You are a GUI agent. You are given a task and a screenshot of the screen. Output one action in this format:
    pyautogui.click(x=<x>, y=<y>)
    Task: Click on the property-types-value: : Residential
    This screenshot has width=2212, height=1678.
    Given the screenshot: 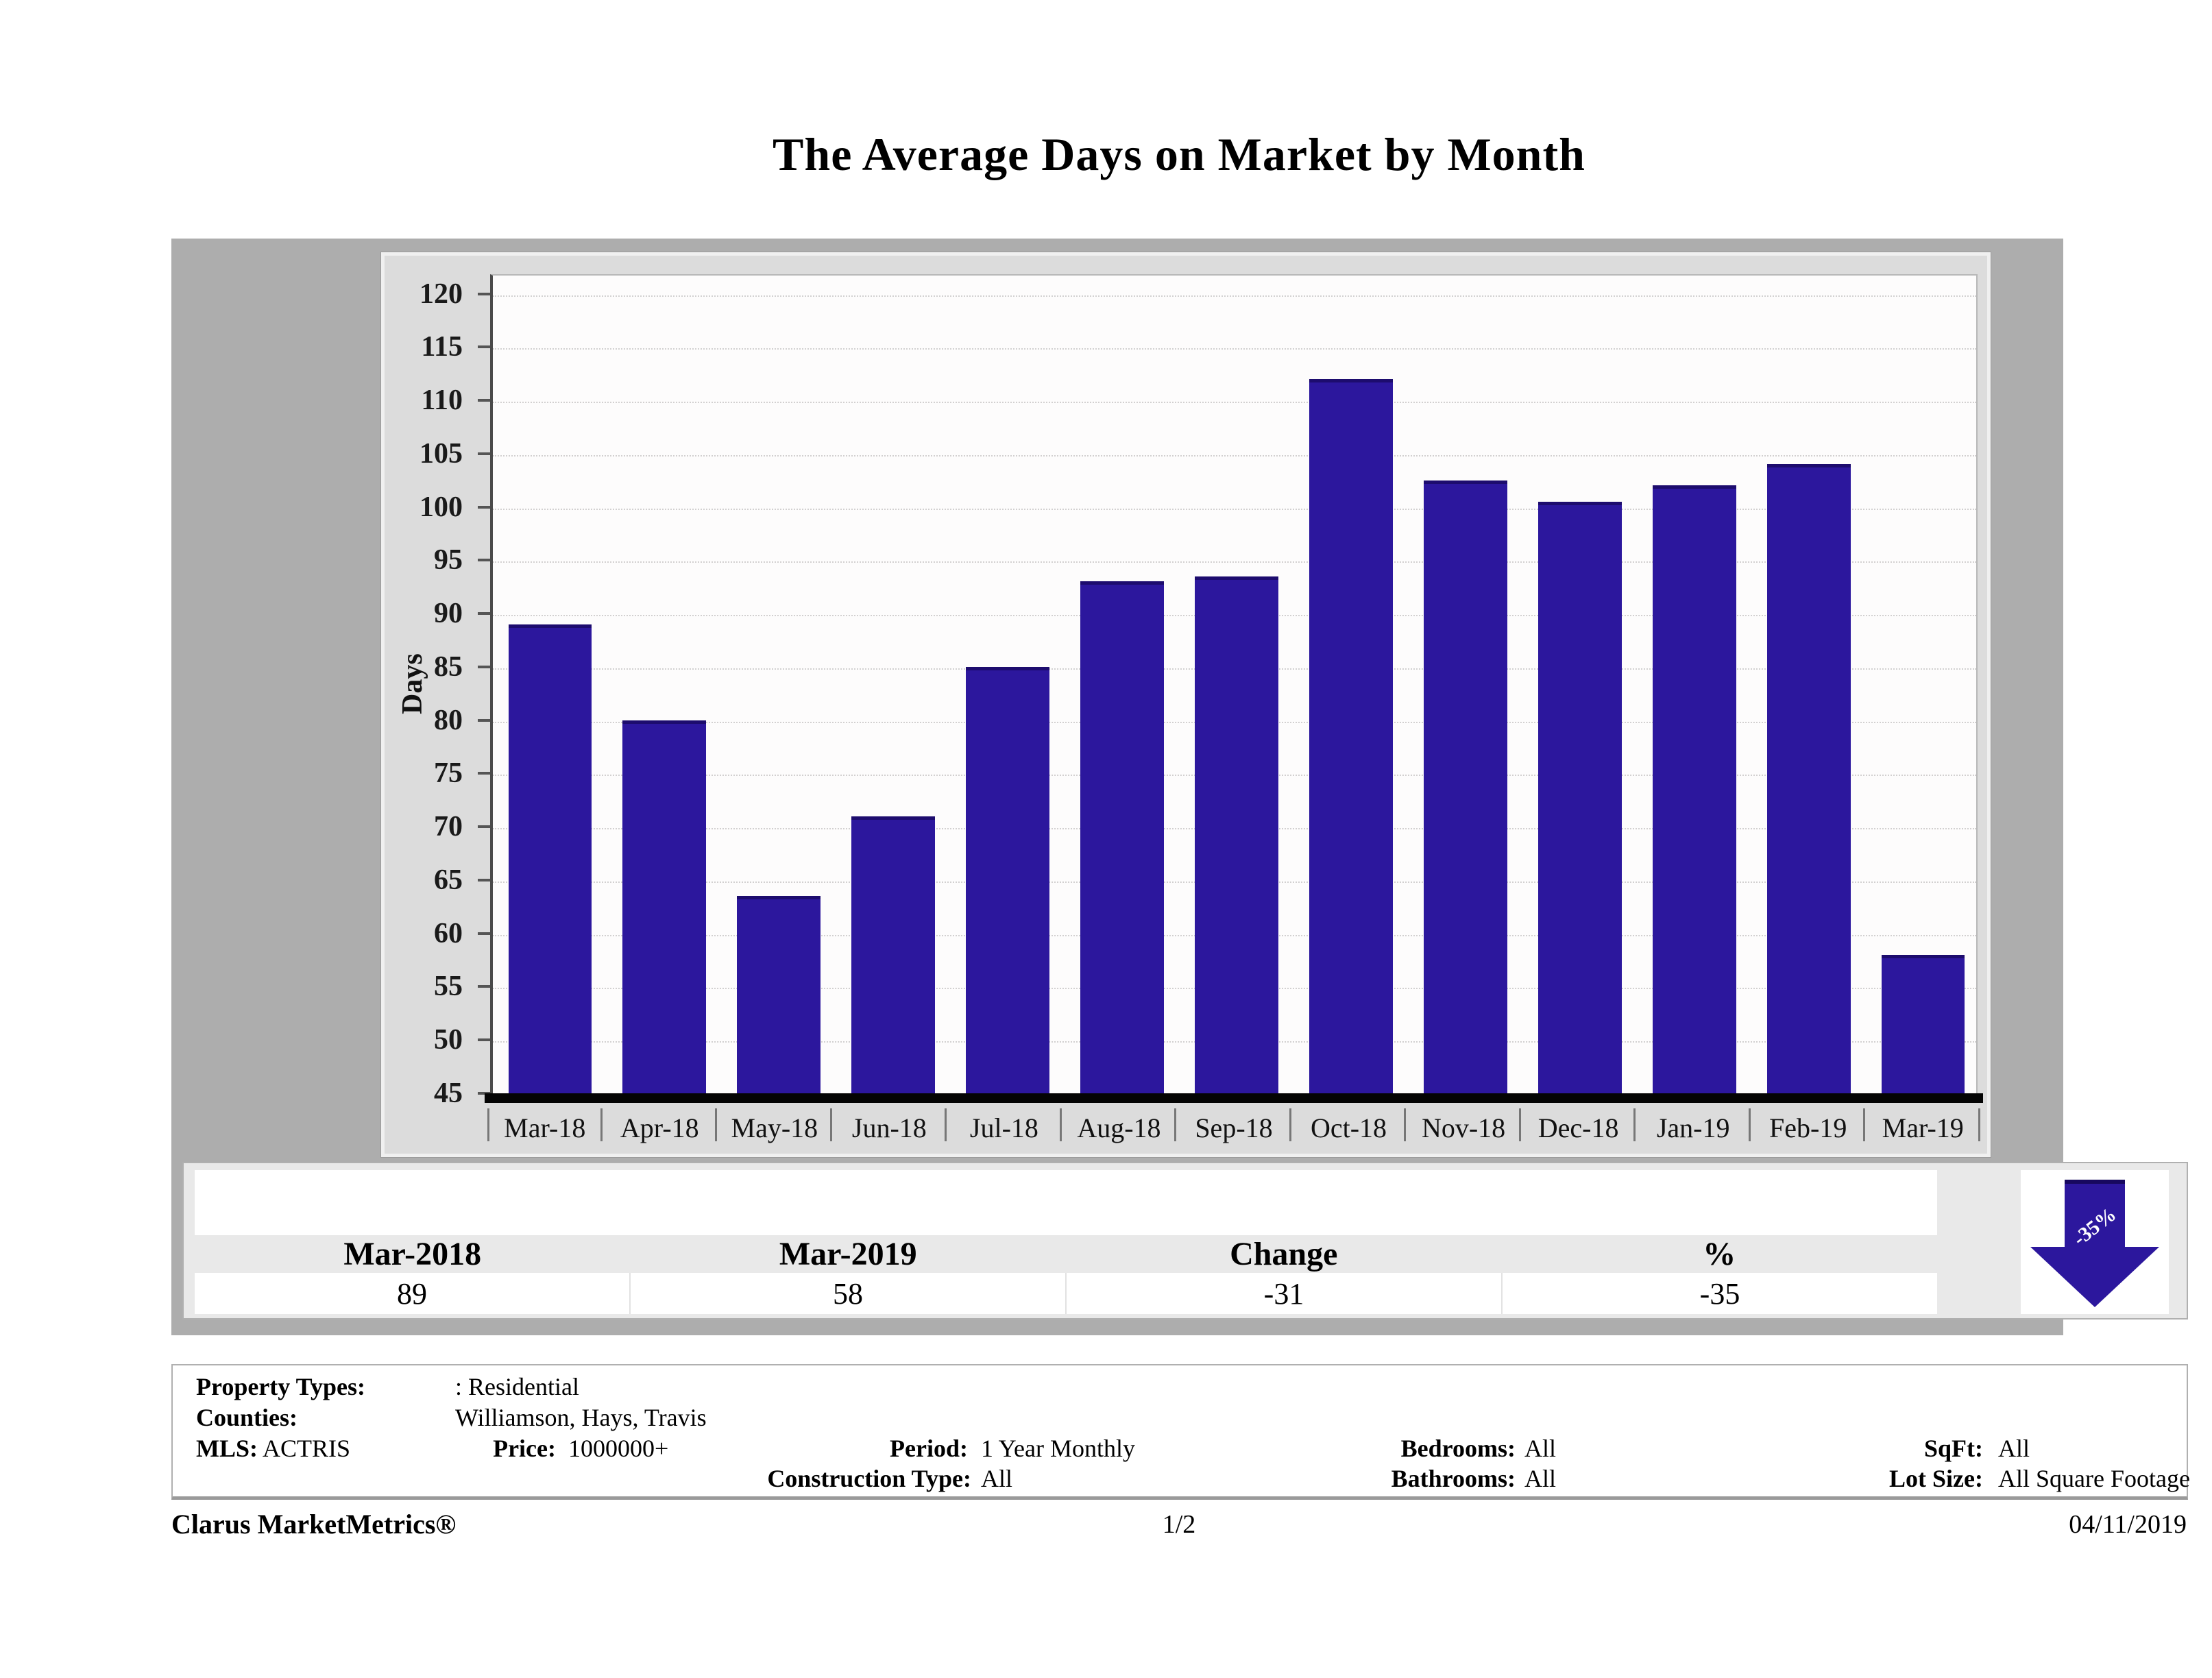 What is the action you would take?
    pyautogui.click(x=517, y=1386)
    